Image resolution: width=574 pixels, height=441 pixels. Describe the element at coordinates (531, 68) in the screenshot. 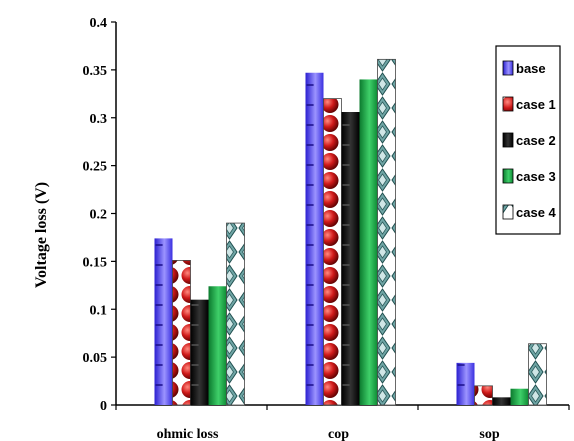

I see `legend-label: base` at that location.